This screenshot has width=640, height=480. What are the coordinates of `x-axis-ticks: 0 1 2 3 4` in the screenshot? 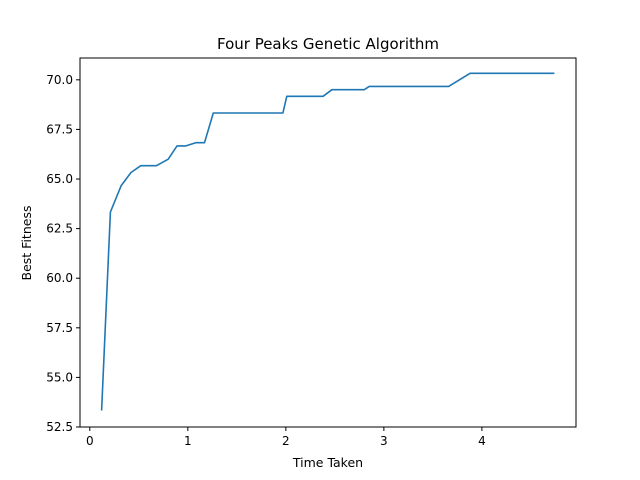 It's located at (286, 437).